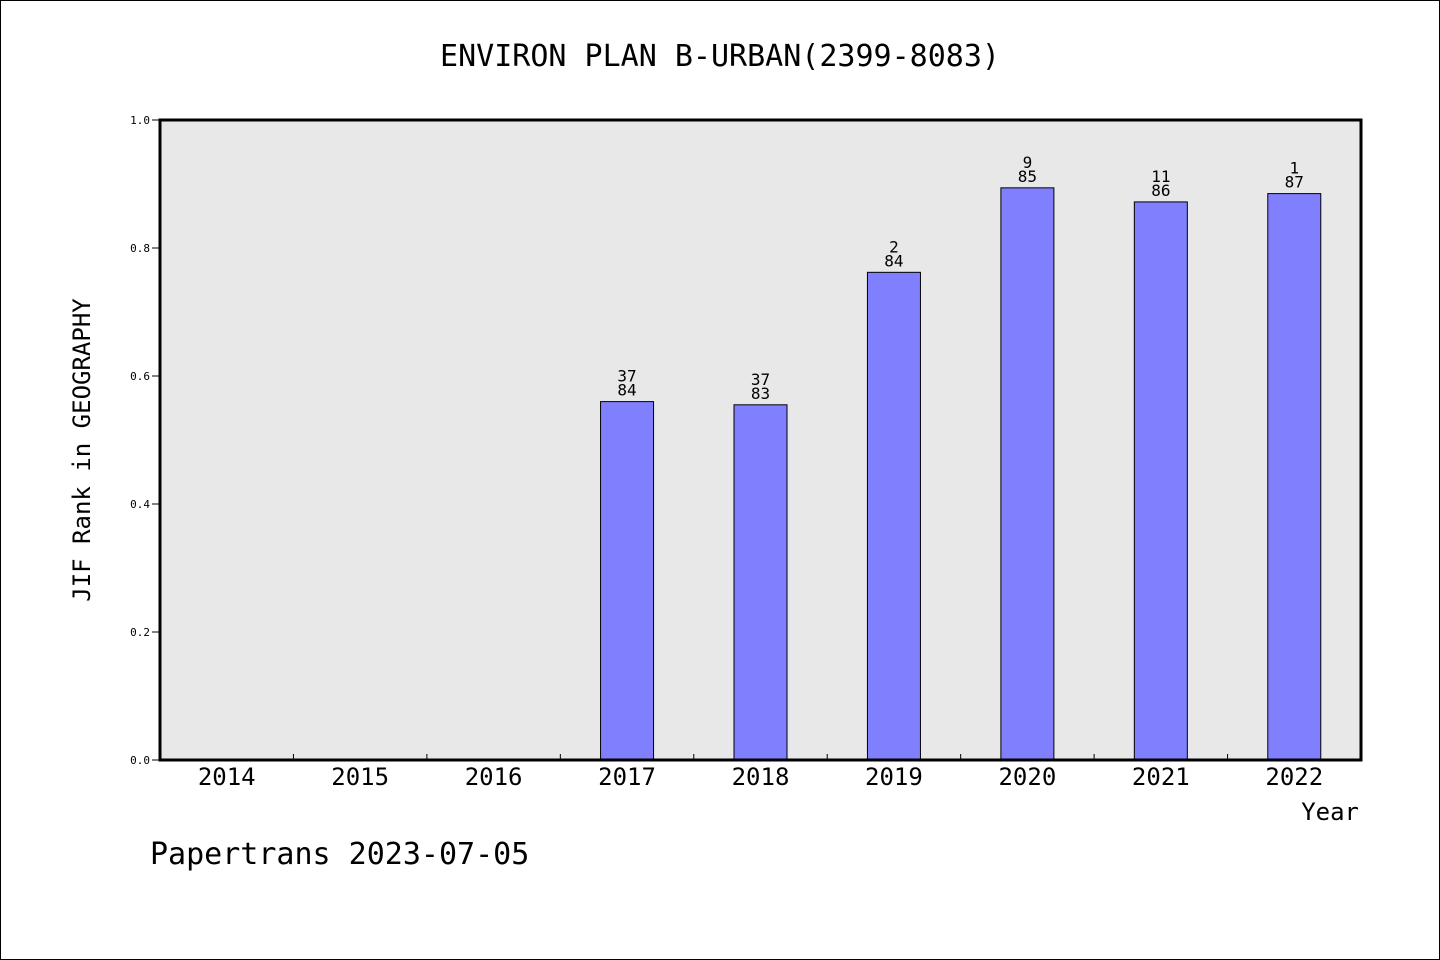  Describe the element at coordinates (1294, 182) in the screenshot. I see `bar-total-label: 87` at that location.